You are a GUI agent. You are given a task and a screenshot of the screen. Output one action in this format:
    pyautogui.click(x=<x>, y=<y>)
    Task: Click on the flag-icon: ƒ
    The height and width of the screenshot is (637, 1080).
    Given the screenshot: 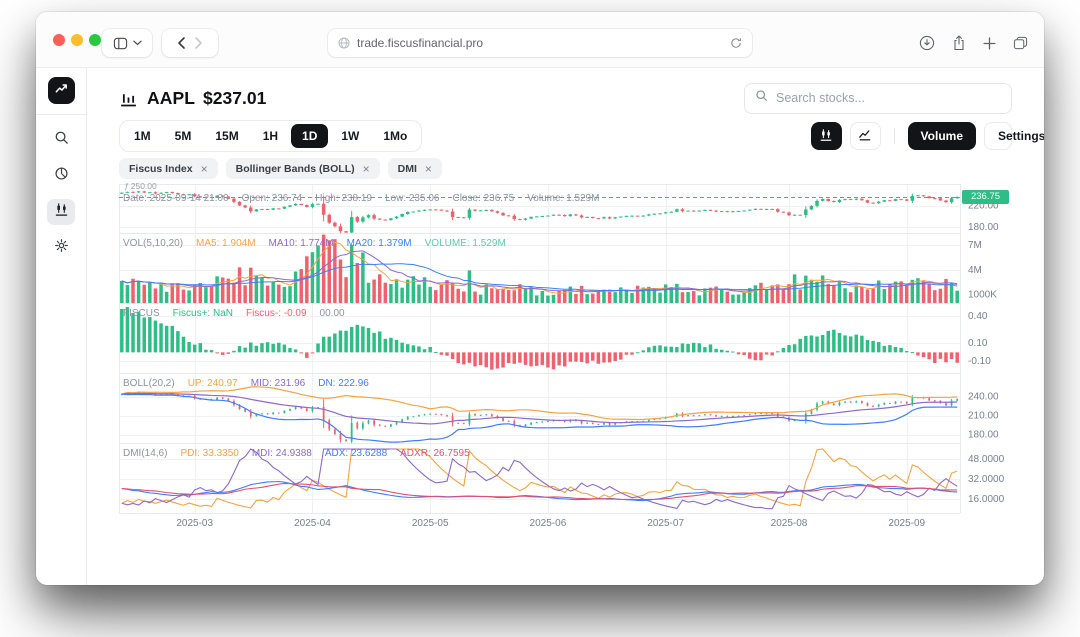 What is the action you would take?
    pyautogui.click(x=126, y=186)
    